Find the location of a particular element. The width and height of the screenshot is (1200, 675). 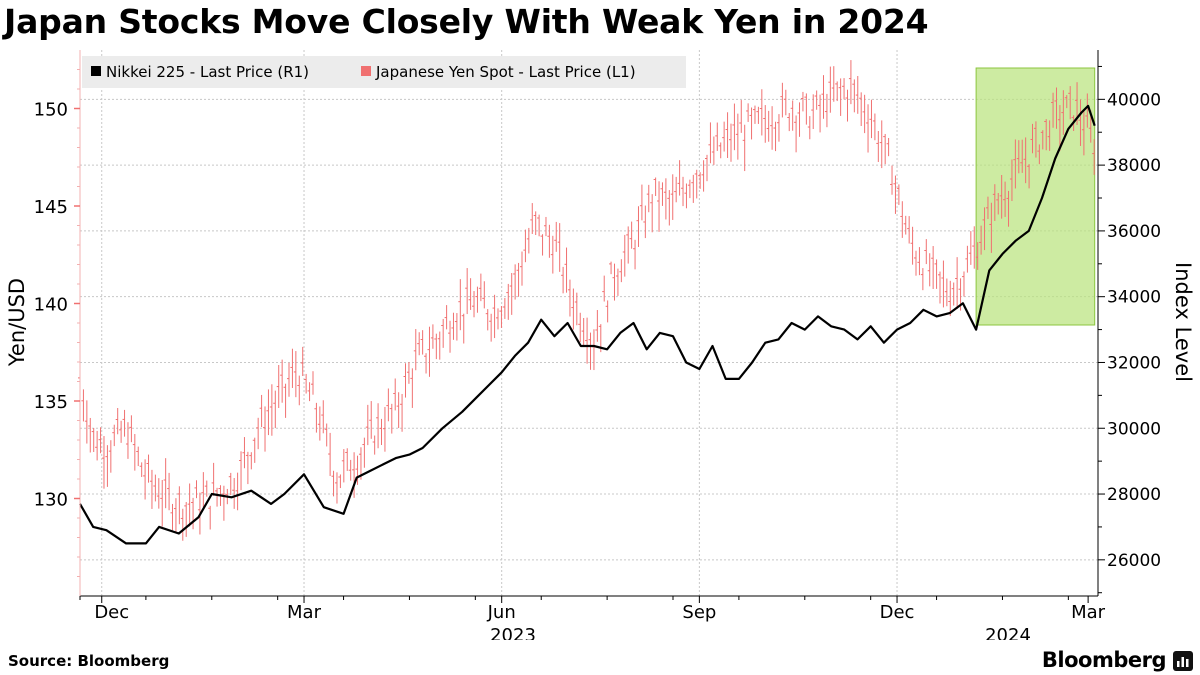

left-tick-label: 150 is located at coordinates (51, 110).